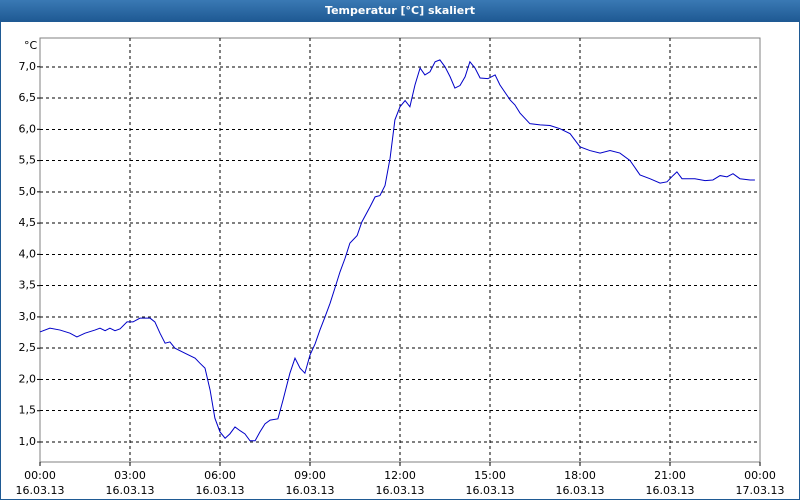  I want to click on y-tick-label: 1,0, so click(28, 441).